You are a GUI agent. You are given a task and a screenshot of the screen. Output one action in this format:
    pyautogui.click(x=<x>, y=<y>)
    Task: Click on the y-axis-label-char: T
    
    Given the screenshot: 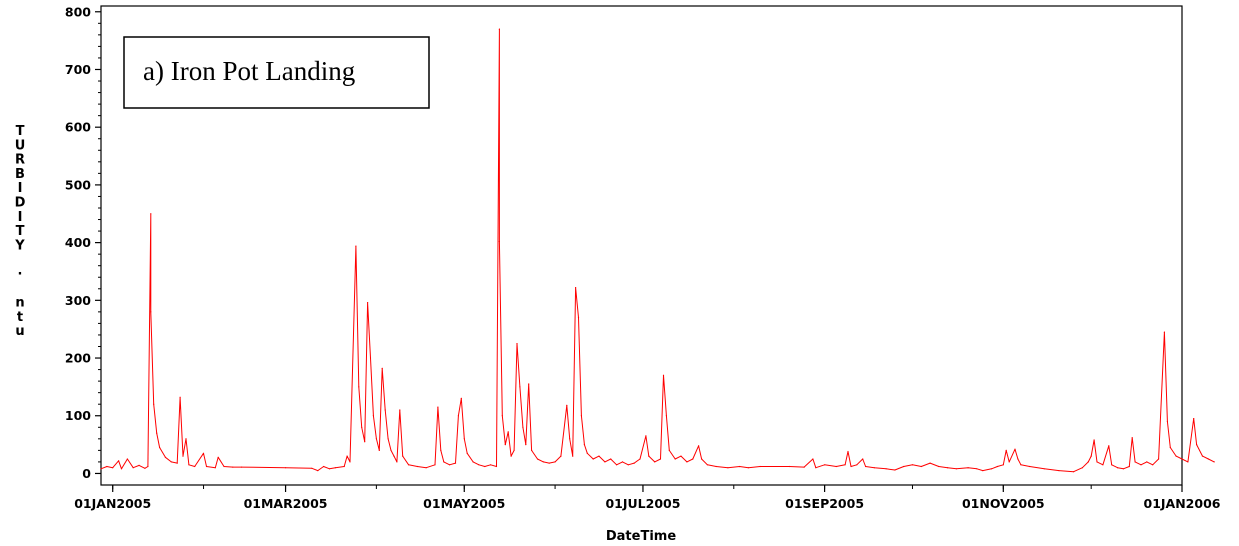 What is the action you would take?
    pyautogui.click(x=20, y=231)
    